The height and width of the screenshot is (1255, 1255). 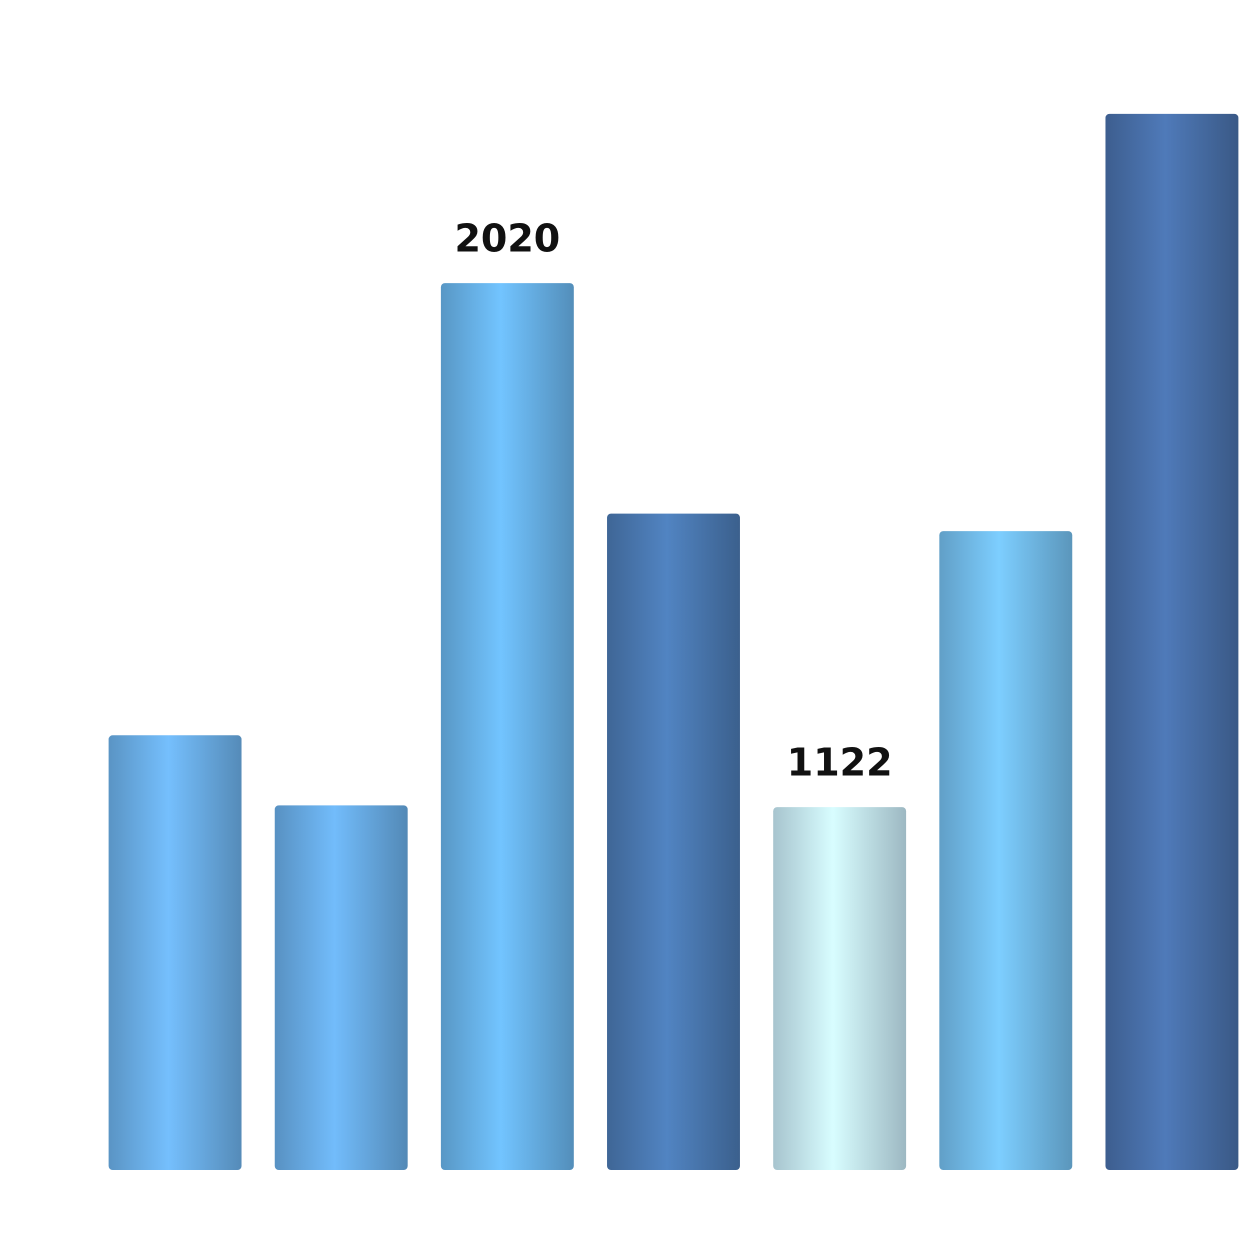 What do you see at coordinates (507, 239) in the screenshot?
I see `data-label: 2020` at bounding box center [507, 239].